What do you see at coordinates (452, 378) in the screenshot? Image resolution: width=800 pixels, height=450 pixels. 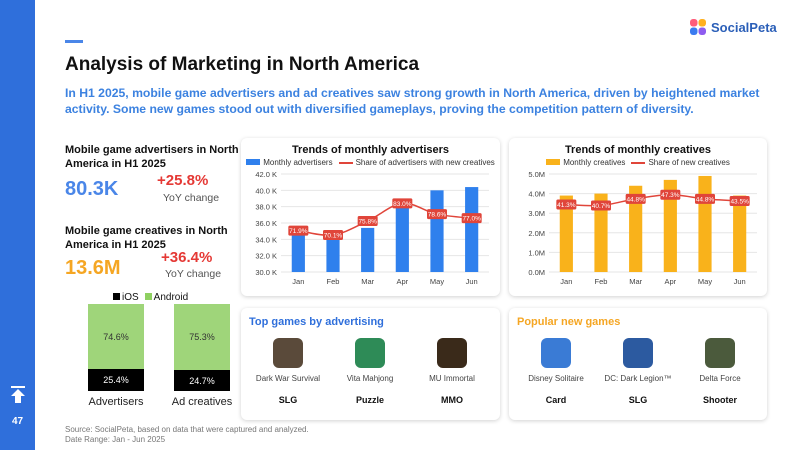 I see `game-name: MU Immortal` at bounding box center [452, 378].